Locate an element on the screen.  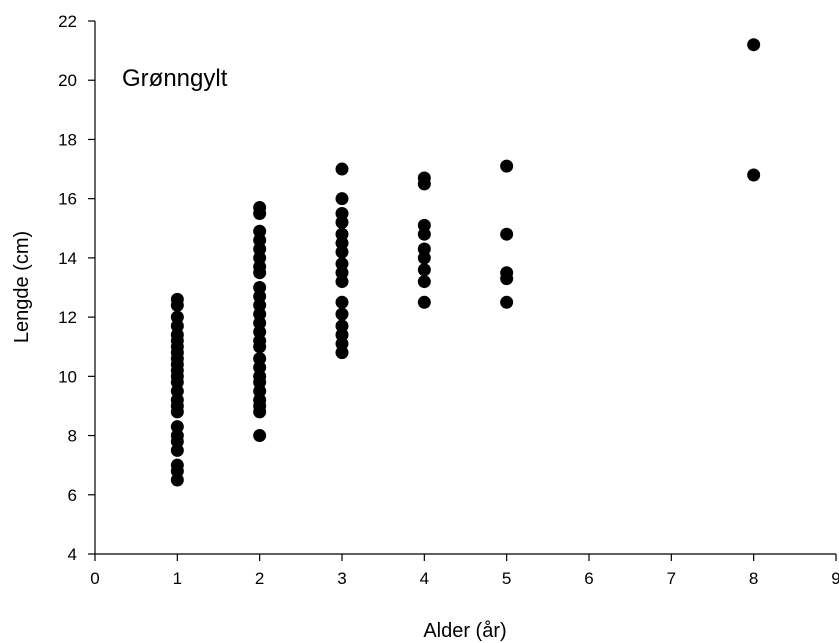
y-tick-label: 8 is located at coordinates (72, 436).